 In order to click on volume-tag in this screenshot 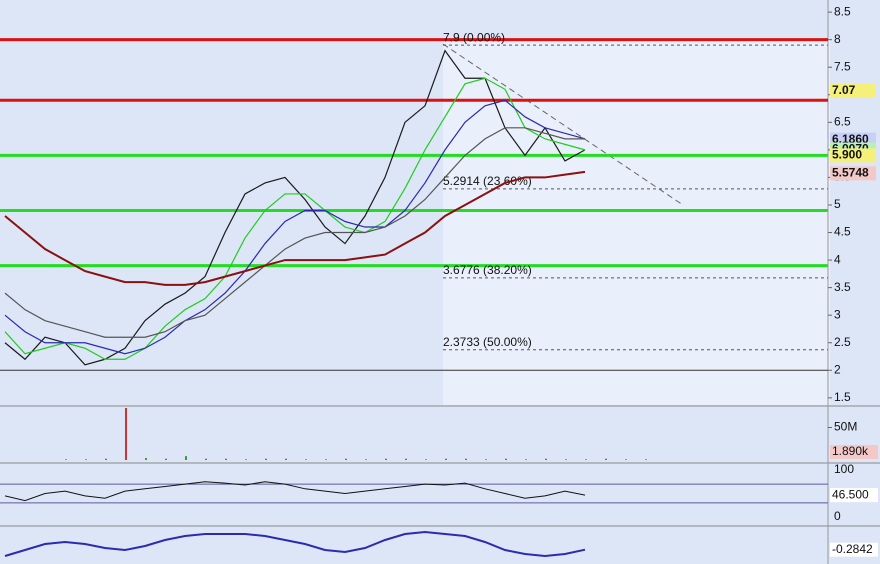, I will do `click(854, 452)`.